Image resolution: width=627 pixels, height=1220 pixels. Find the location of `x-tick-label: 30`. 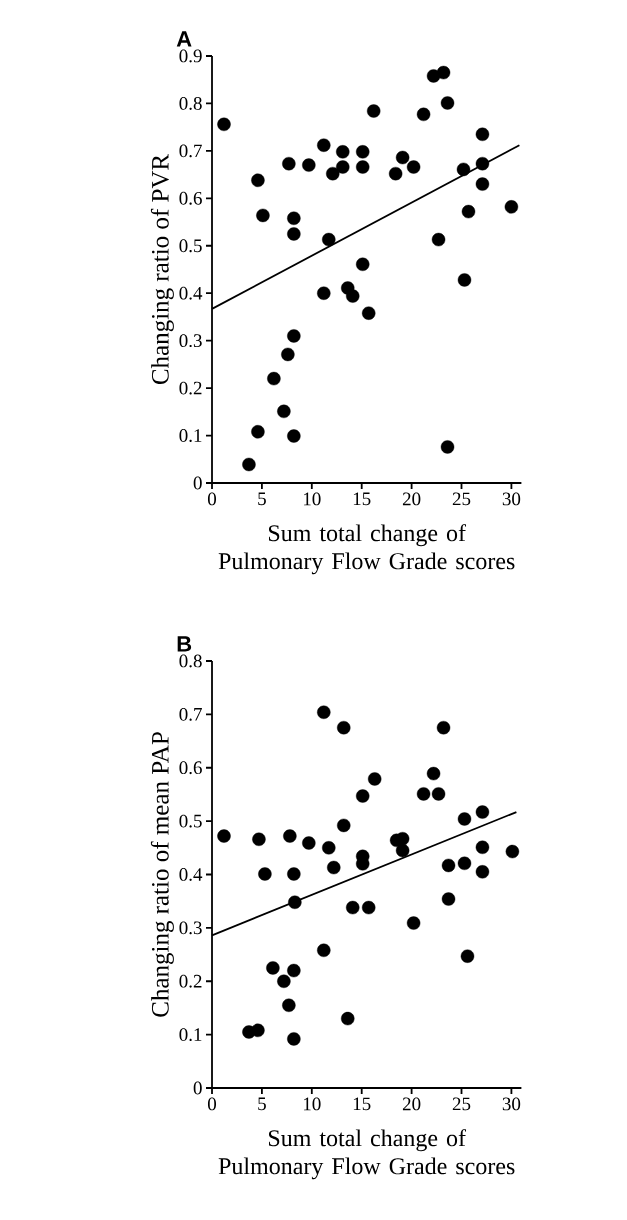

x-tick-label: 30 is located at coordinates (511, 499).